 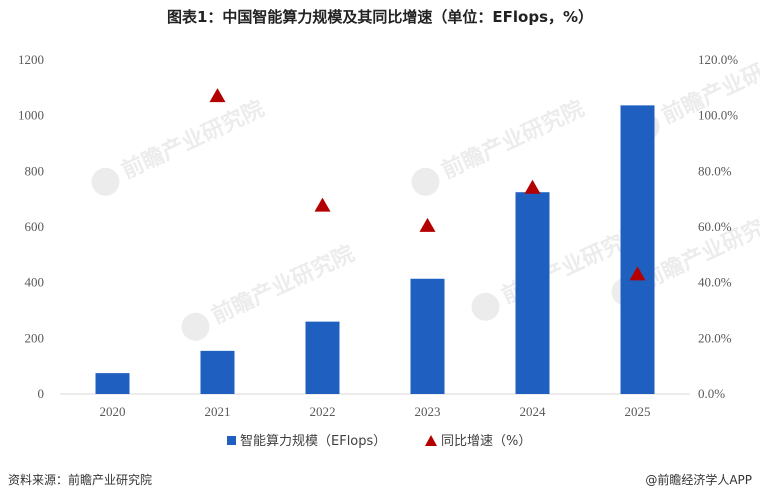 What do you see at coordinates (231, 440) in the screenshot?
I see `legend-bar-swatch` at bounding box center [231, 440].